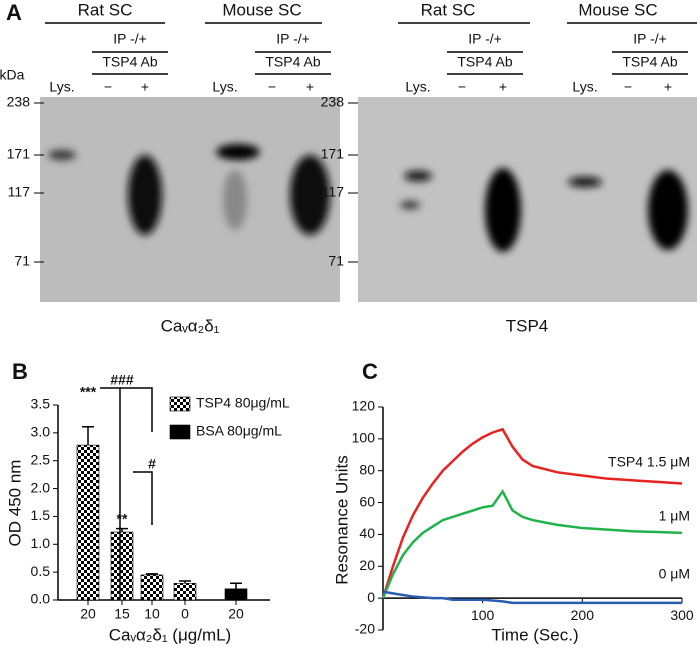  Describe the element at coordinates (674, 574) in the screenshot. I see `series-label: 0 μM` at that location.